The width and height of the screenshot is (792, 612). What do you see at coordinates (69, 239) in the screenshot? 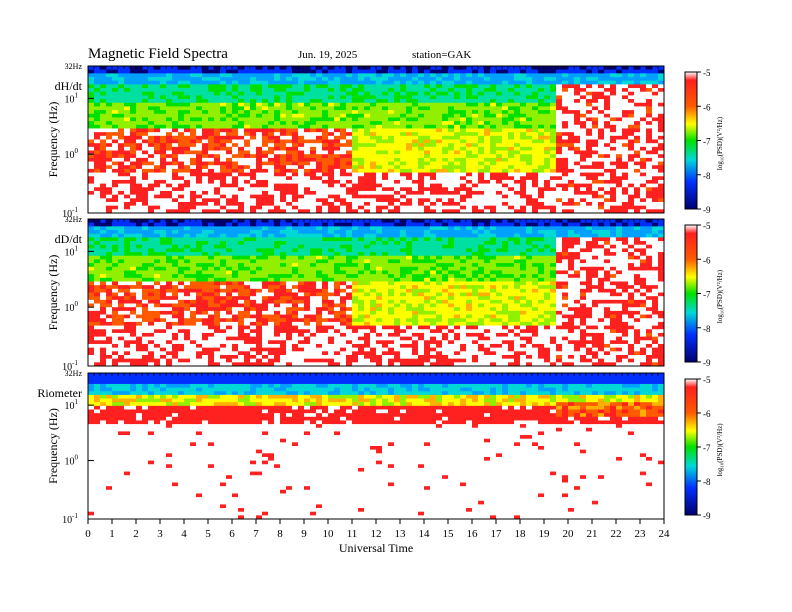
I see `panel-label: dD/dt` at bounding box center [69, 239].